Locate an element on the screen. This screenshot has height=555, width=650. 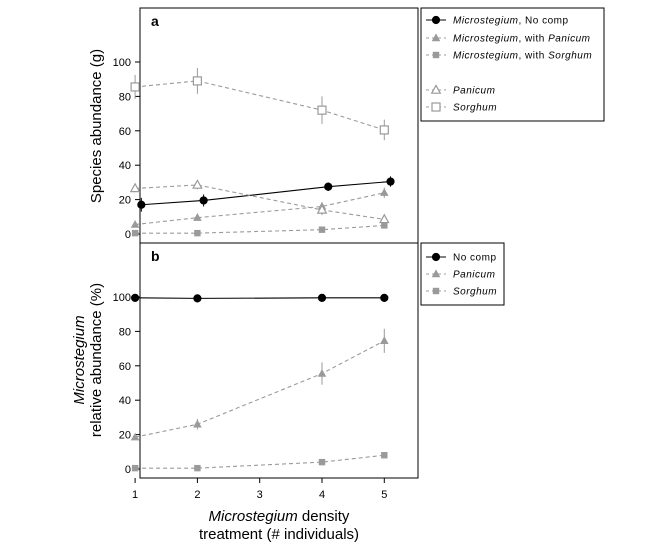
legend-label: No comp is located at coordinates (475, 258).